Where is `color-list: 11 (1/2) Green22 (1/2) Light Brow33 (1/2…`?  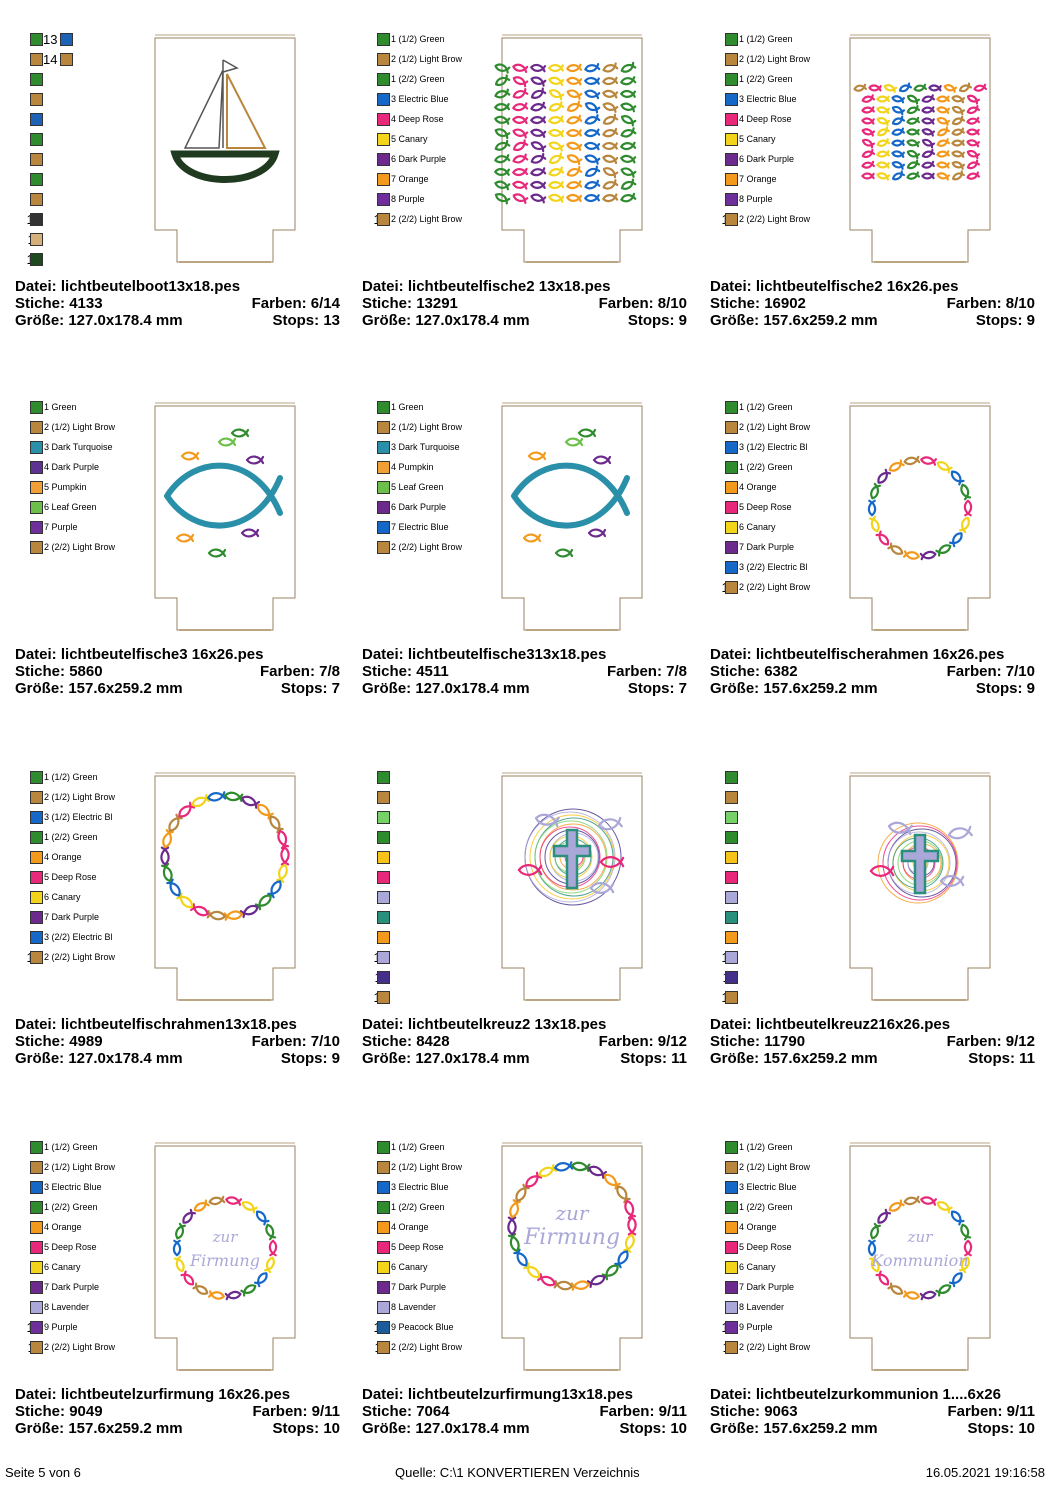 color-list: 11 (1/2) Green22 (1/2) Light Brow33 (1/2… is located at coordinates (85, 868).